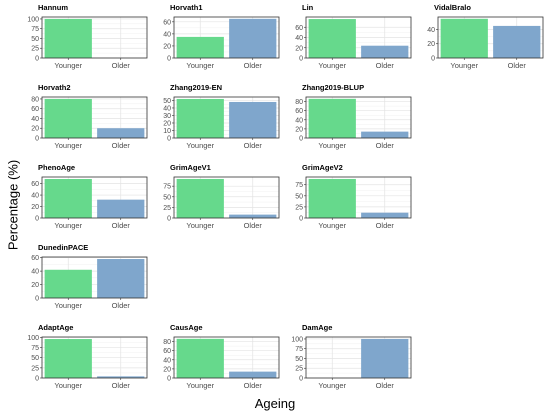  I want to click on facet-title: AdaptAge, so click(55, 327).